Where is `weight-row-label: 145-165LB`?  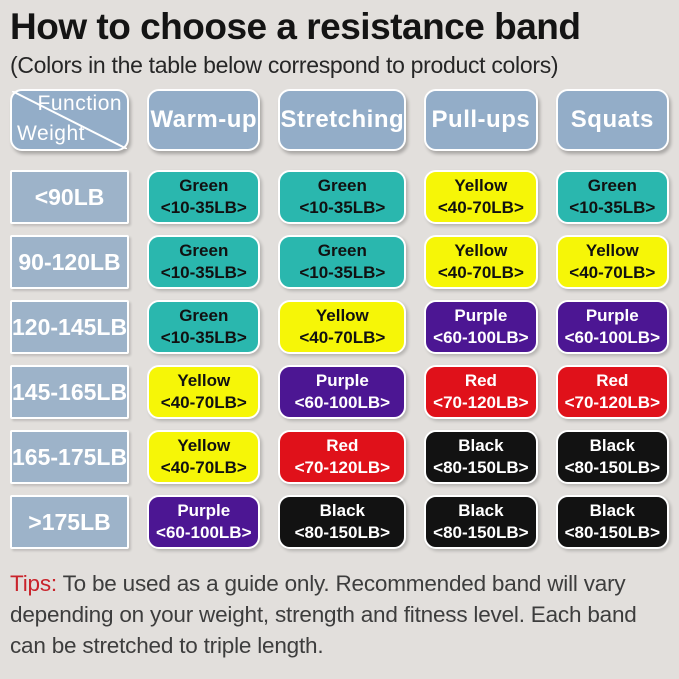
weight-row-label: 145-165LB is located at coordinates (70, 392).